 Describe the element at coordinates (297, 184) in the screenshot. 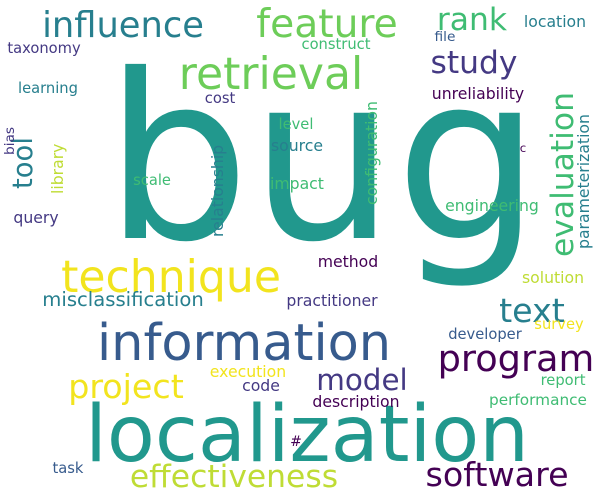

I see `word-impact: impact` at that location.